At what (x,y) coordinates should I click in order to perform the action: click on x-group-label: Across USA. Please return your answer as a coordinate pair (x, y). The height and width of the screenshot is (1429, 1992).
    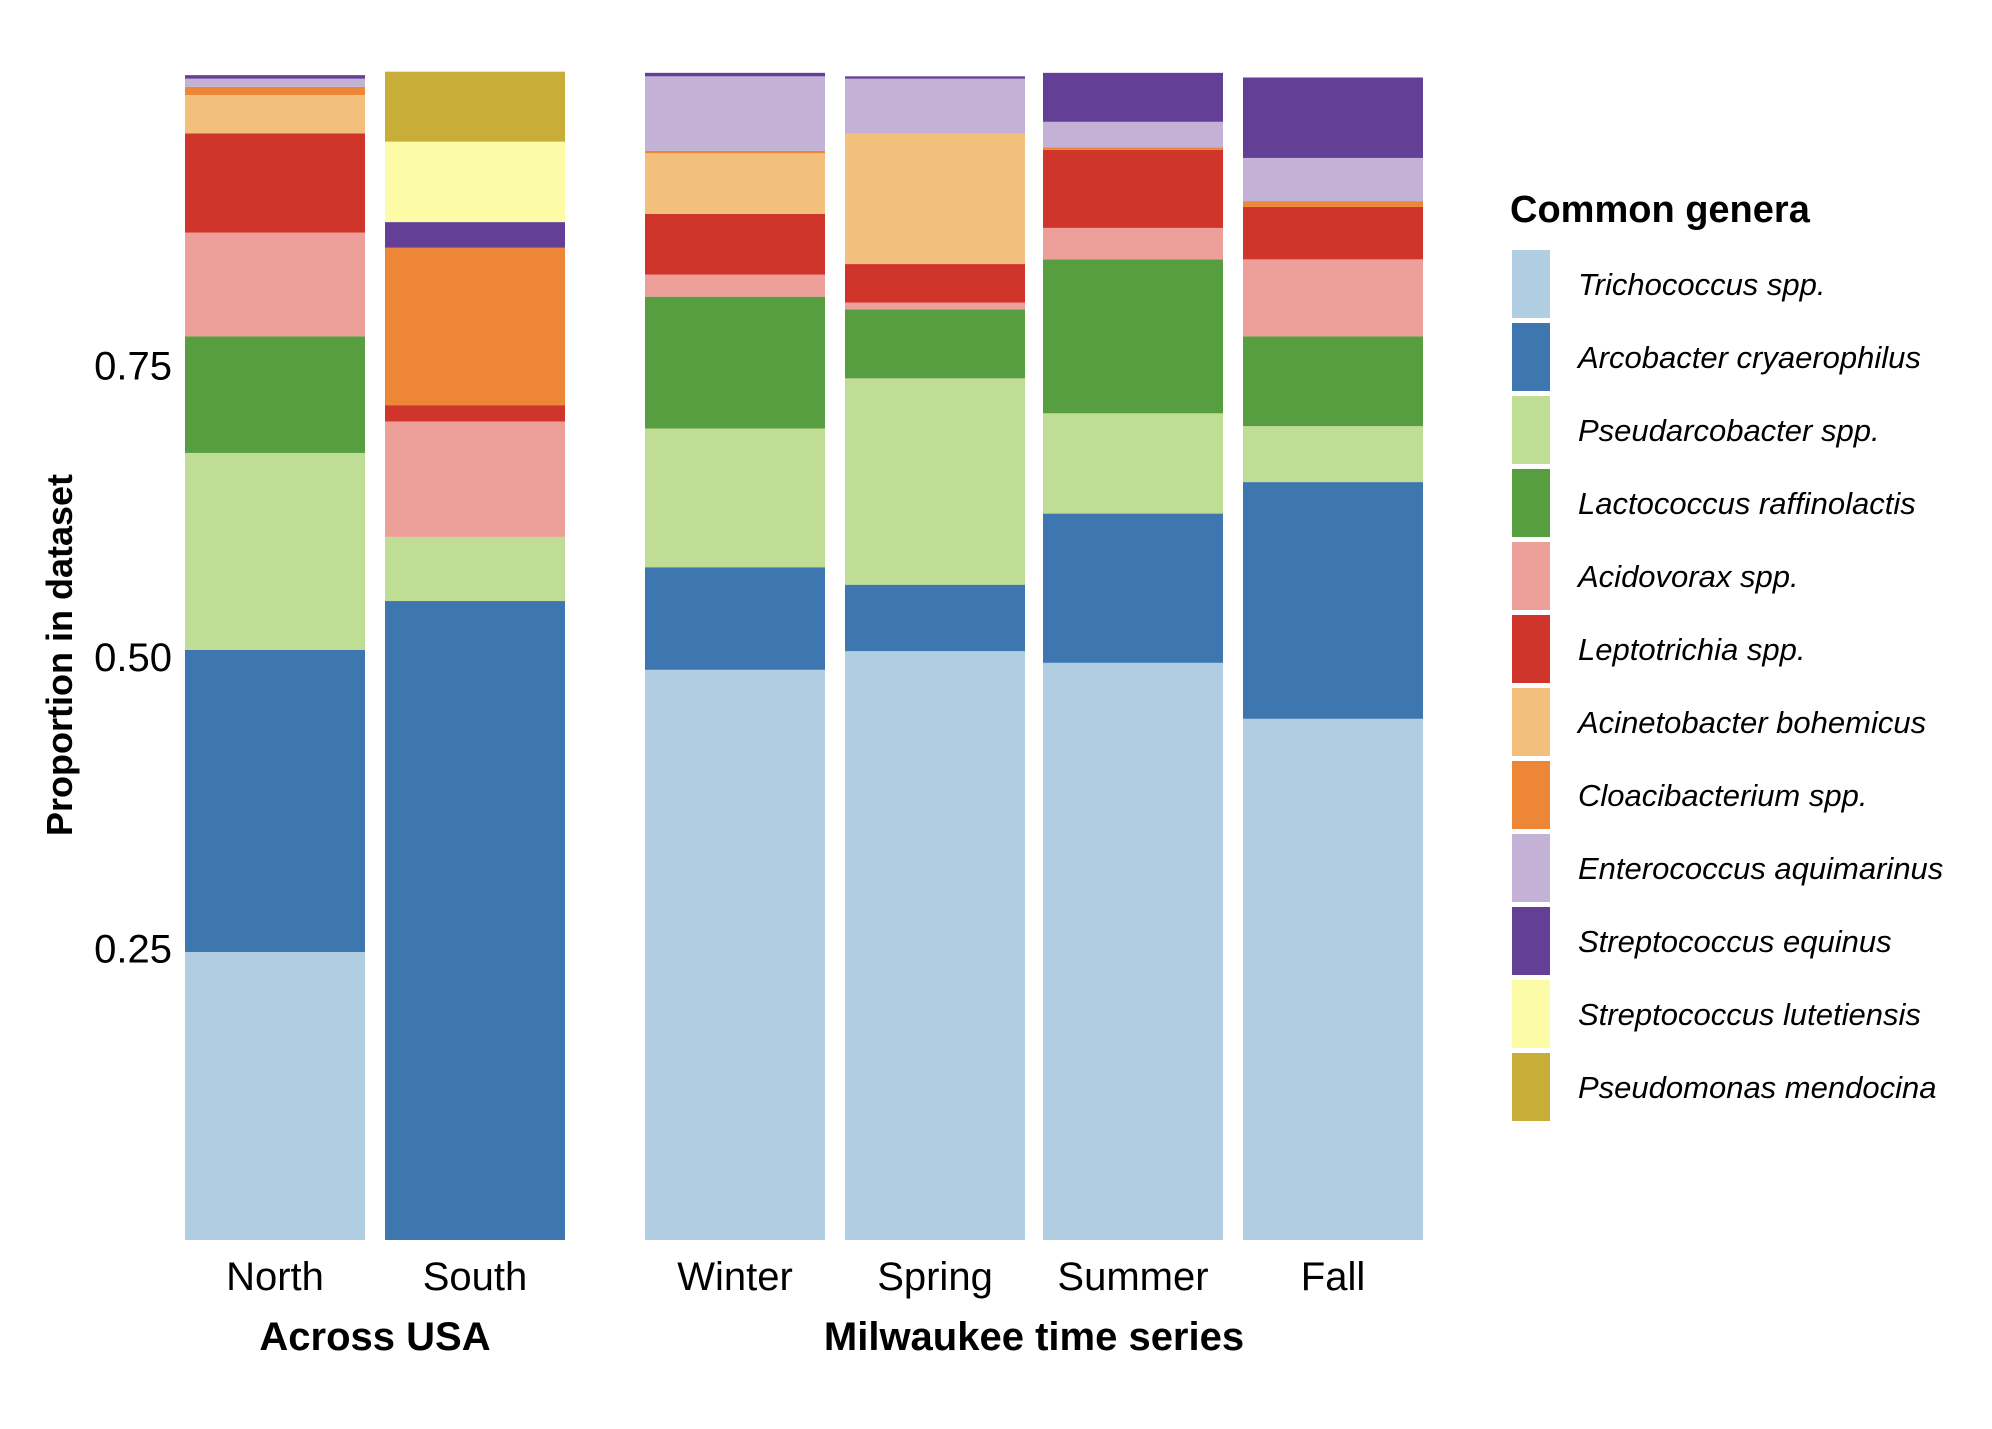
    Looking at the image, I should click on (374, 1337).